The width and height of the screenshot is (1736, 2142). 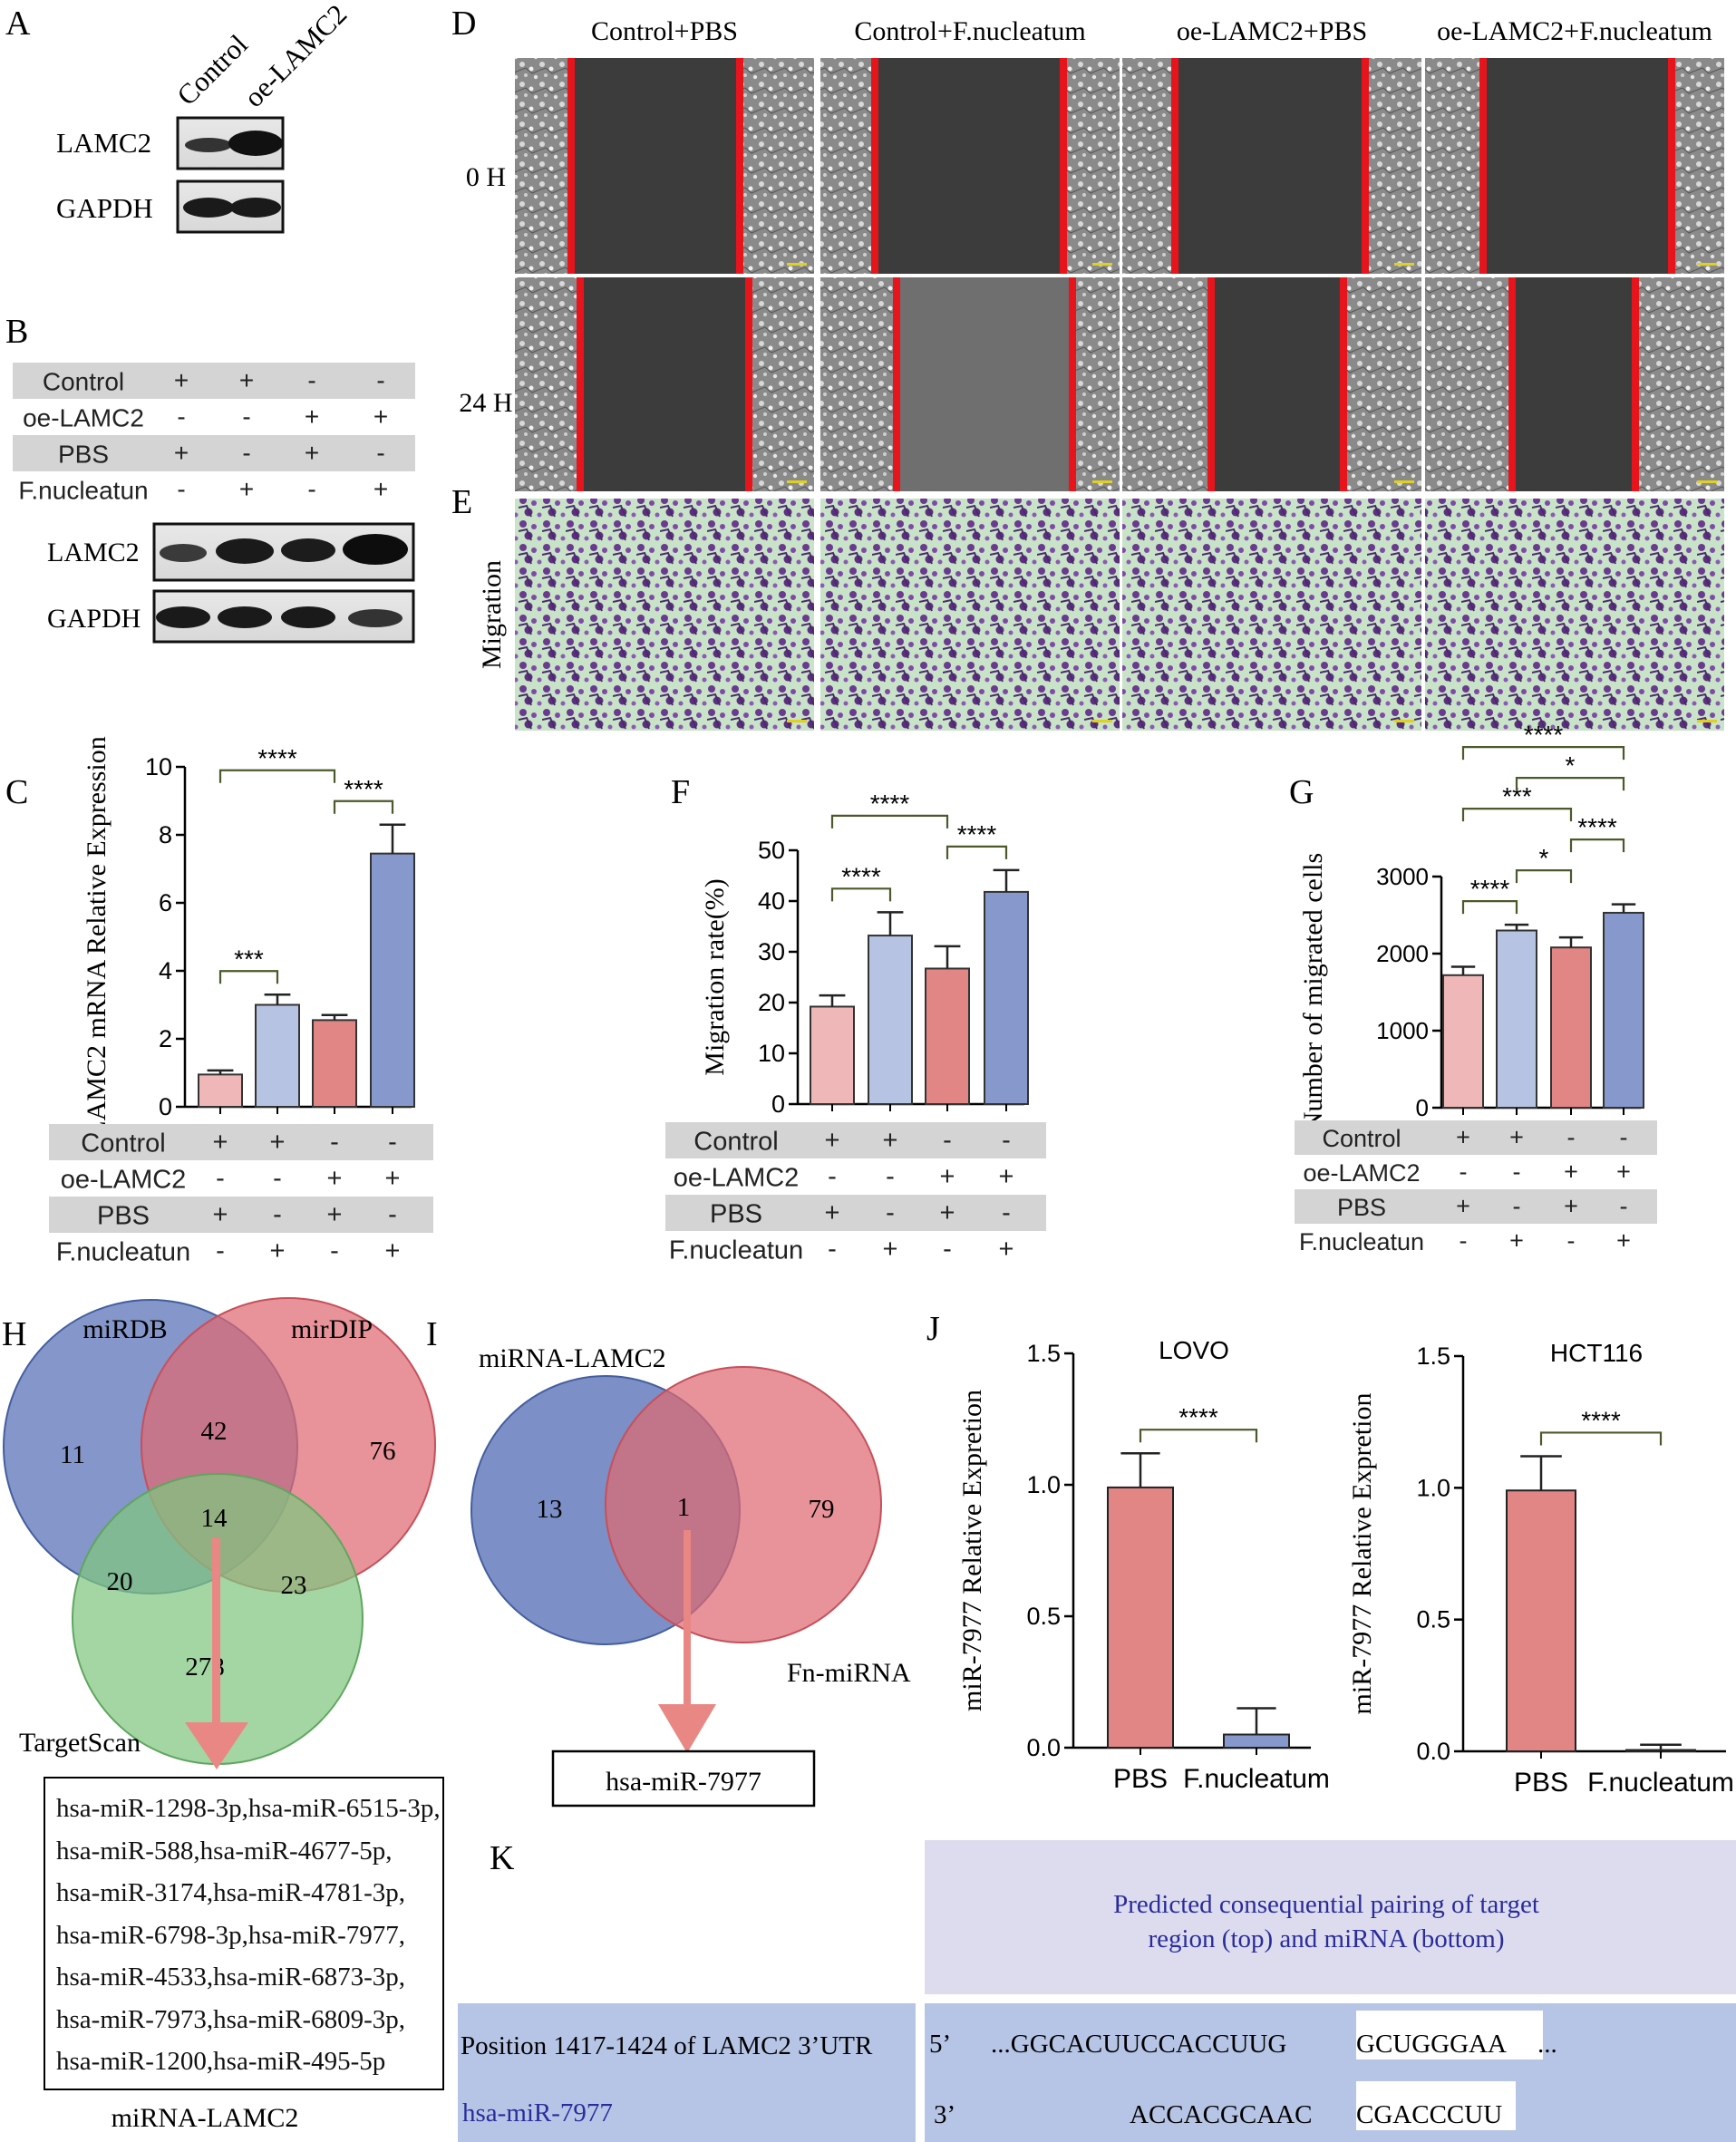 What do you see at coordinates (248, 1808) in the screenshot?
I see `mirna-list-line: hsa-miR-1298-3p,hsa-miR-6515-3p,` at bounding box center [248, 1808].